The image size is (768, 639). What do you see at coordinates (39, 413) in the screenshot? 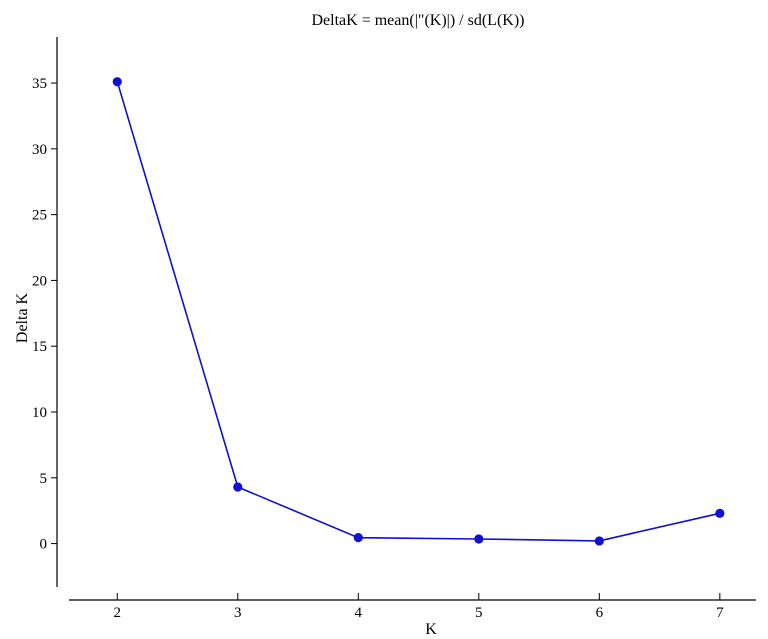
I see `y-tick-label: 10` at bounding box center [39, 413].